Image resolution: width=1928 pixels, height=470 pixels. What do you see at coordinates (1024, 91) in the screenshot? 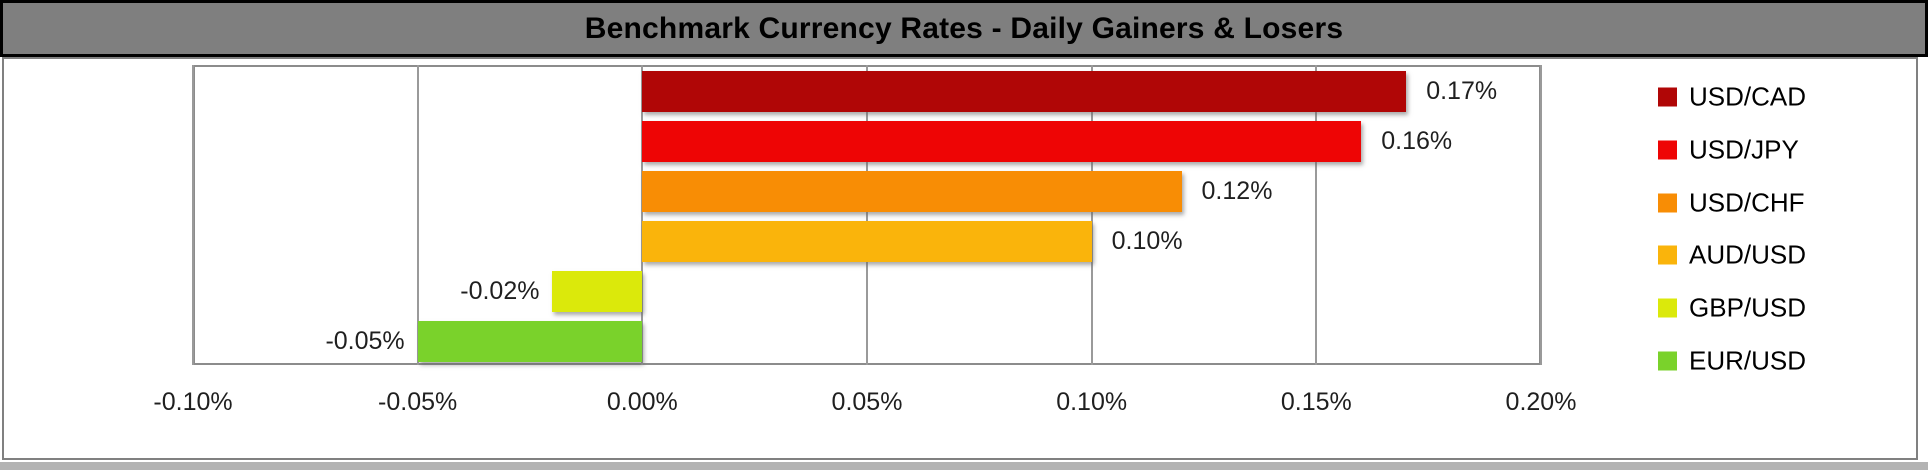
I see `bar-usd-cad` at bounding box center [1024, 91].